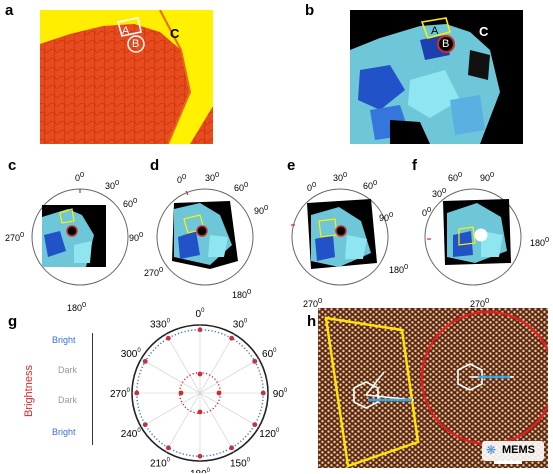  I want to click on panel-g-label: g, so click(13, 321).